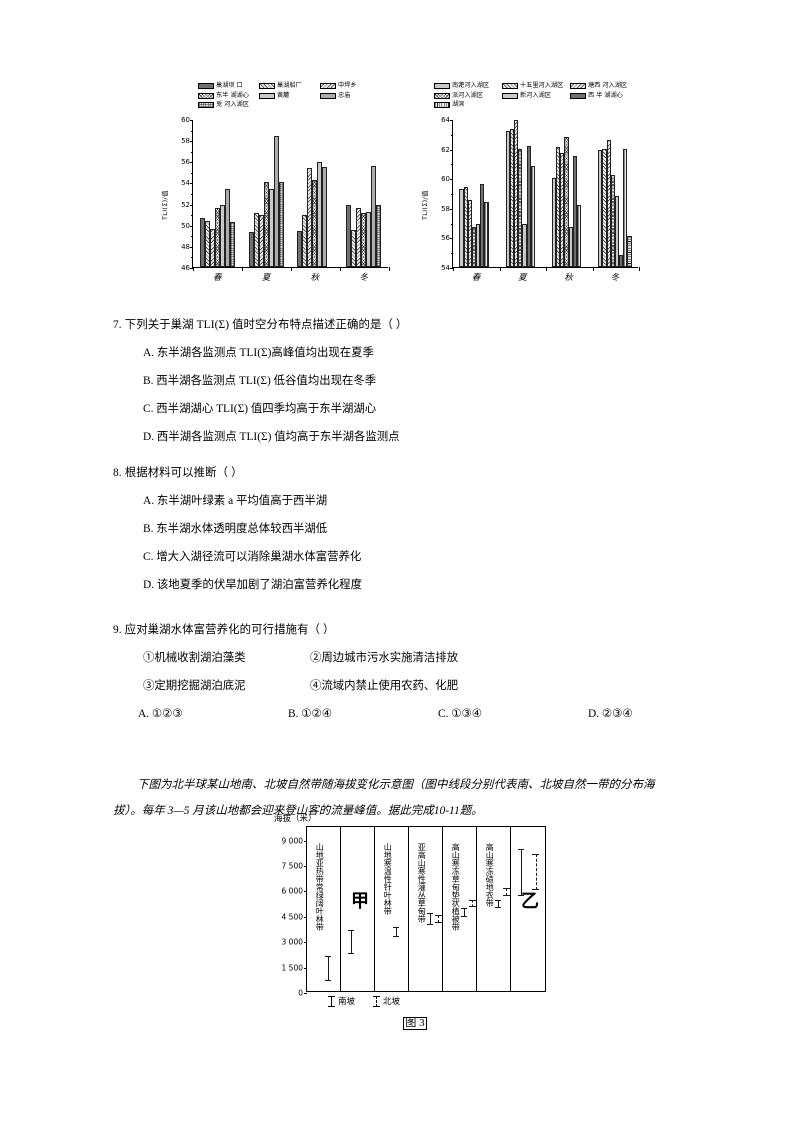 The image size is (794, 1123). What do you see at coordinates (229, 85) in the screenshot?
I see `legend-label: 巢湖坝 口` at bounding box center [229, 85].